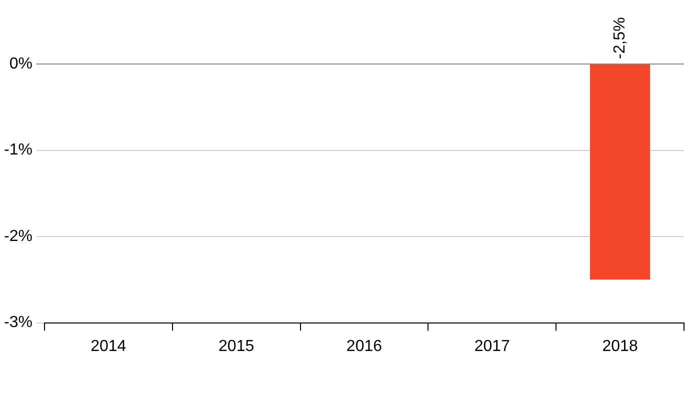 Image resolution: width=685 pixels, height=407 pixels. What do you see at coordinates (18, 323) in the screenshot?
I see `y-tick-label: -3%` at bounding box center [18, 323].